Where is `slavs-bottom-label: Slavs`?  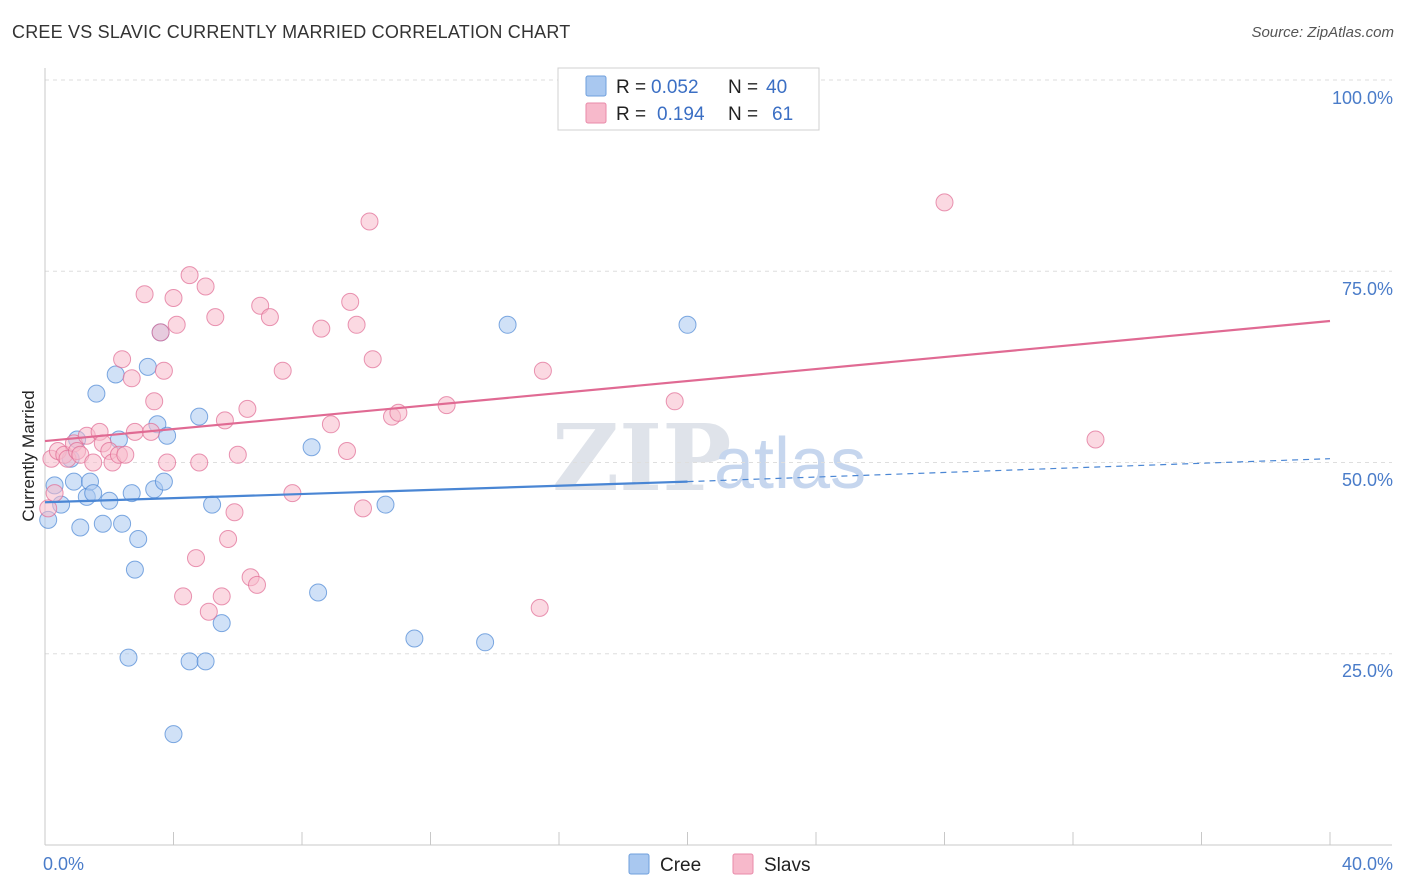
slavs-bottom-label: Slavs is located at coordinates (787, 865).